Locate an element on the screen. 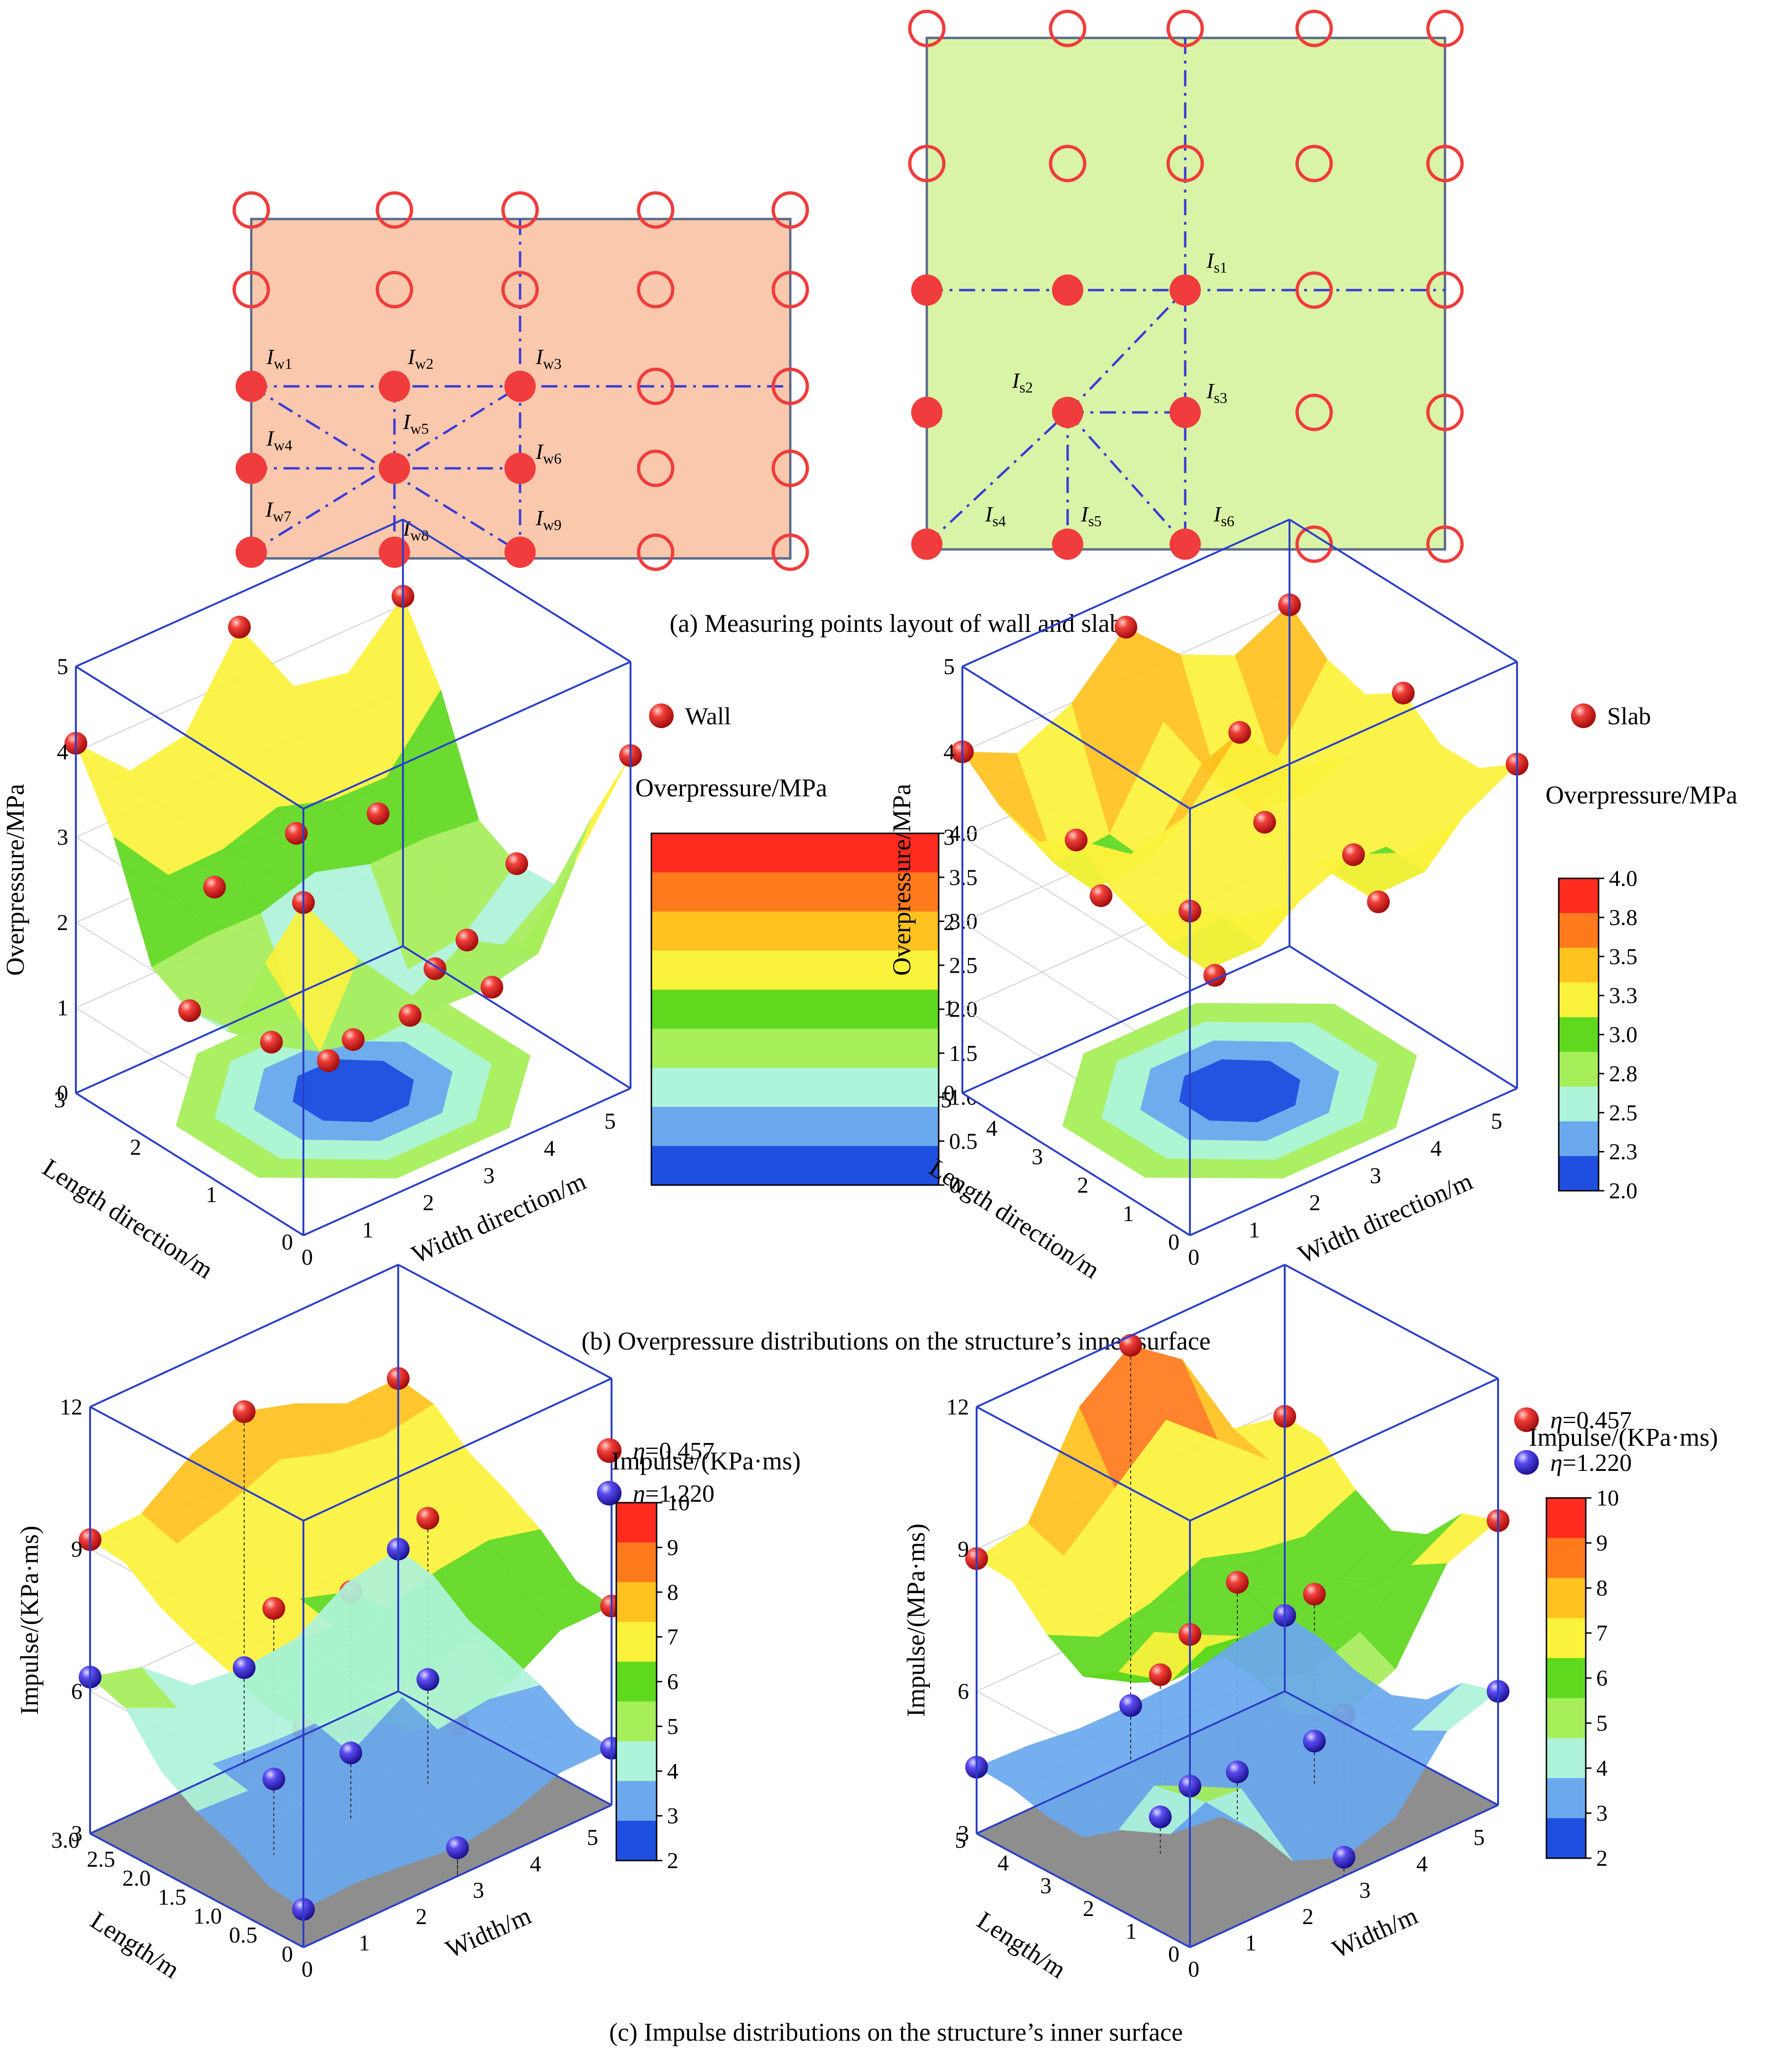 The width and height of the screenshot is (1792, 2053). y-tick-label: 2.0 is located at coordinates (136, 1878).